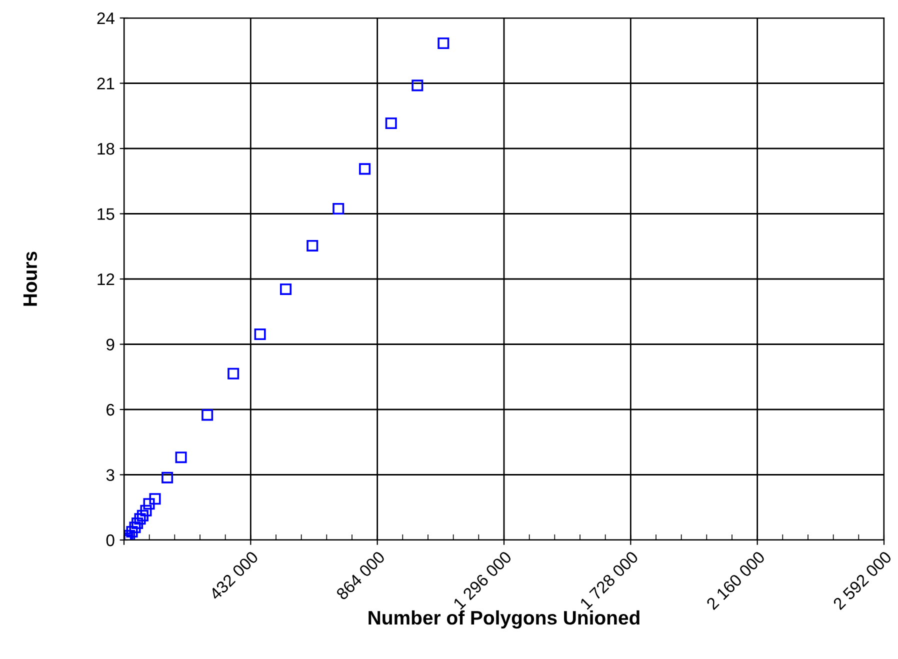 The image size is (898, 659). Describe the element at coordinates (110, 344) in the screenshot. I see `y-tick-label: 9` at that location.